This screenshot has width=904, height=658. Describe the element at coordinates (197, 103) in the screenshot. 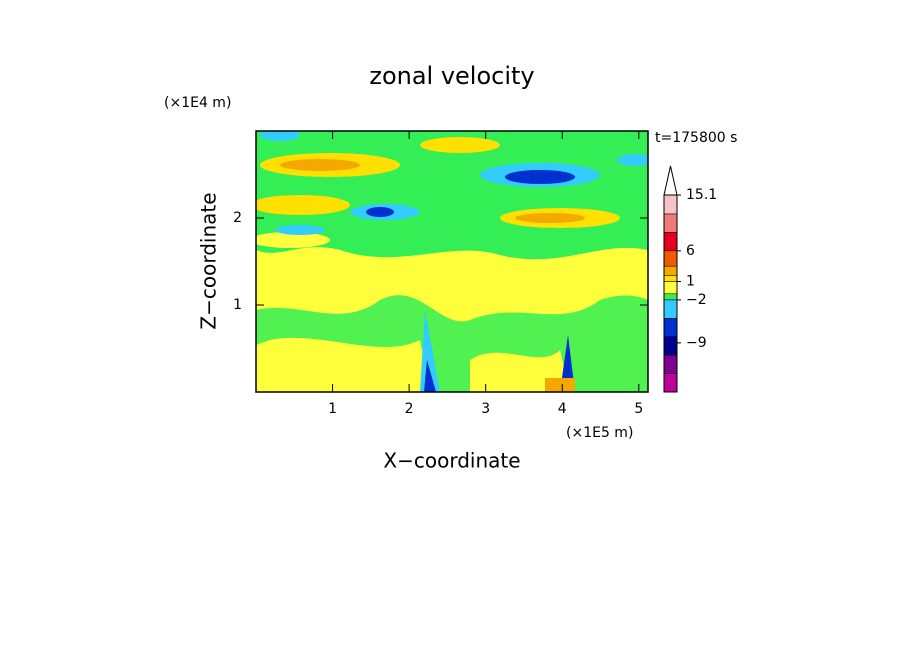

I see `y-unit: (×1E4 m)` at that location.